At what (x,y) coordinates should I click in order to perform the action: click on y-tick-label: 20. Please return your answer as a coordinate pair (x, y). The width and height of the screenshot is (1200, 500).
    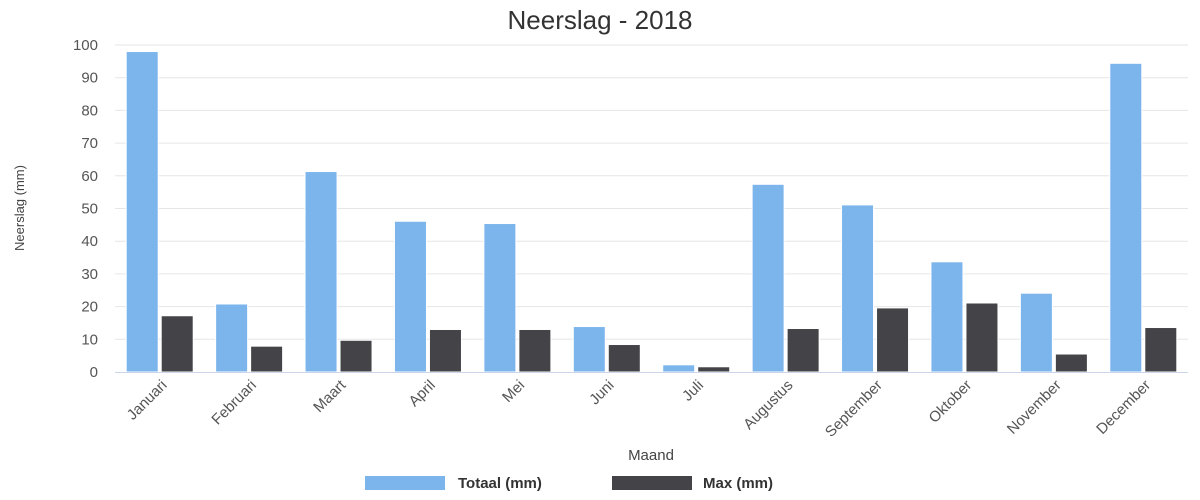
    Looking at the image, I should click on (89, 307).